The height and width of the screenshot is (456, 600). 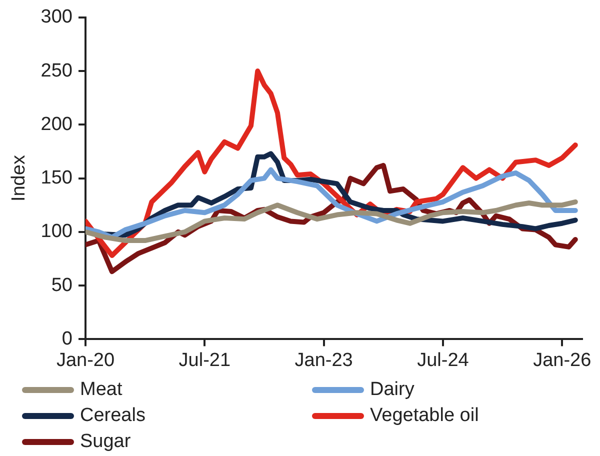 What do you see at coordinates (424, 416) in the screenshot?
I see `legend-label: Vegetable oil` at bounding box center [424, 416].